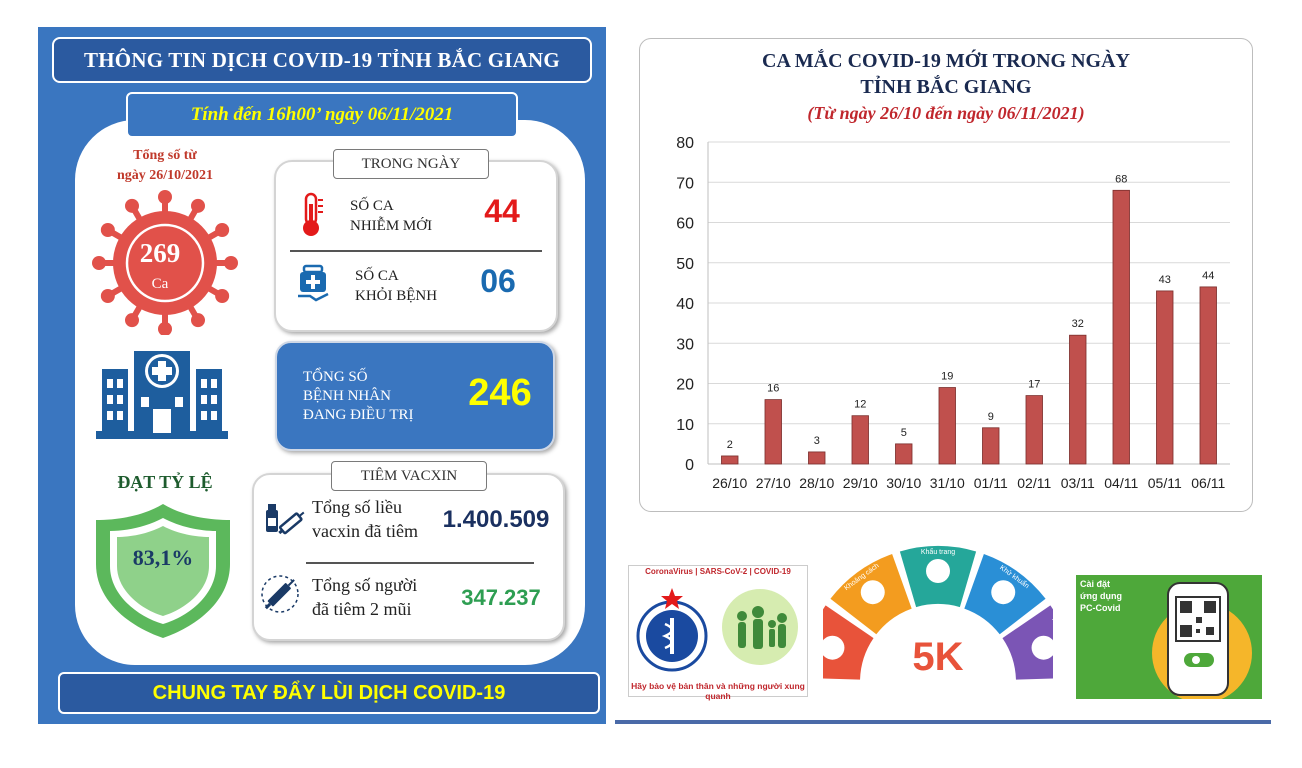 Image resolution: width=1302 pixels, height=768 pixels. Describe the element at coordinates (848, 642) in the screenshot. I see `five-k-segment` at that location.